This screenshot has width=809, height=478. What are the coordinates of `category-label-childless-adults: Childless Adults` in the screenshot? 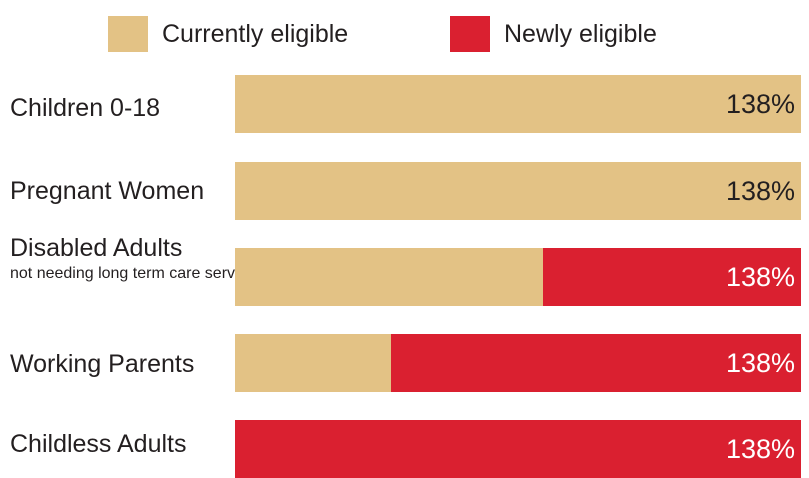 It's located at (98, 444).